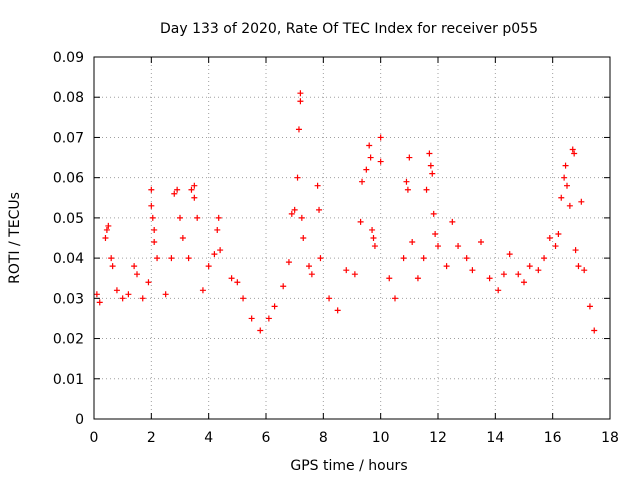  I want to click on x-tick-label: 18, so click(610, 438).